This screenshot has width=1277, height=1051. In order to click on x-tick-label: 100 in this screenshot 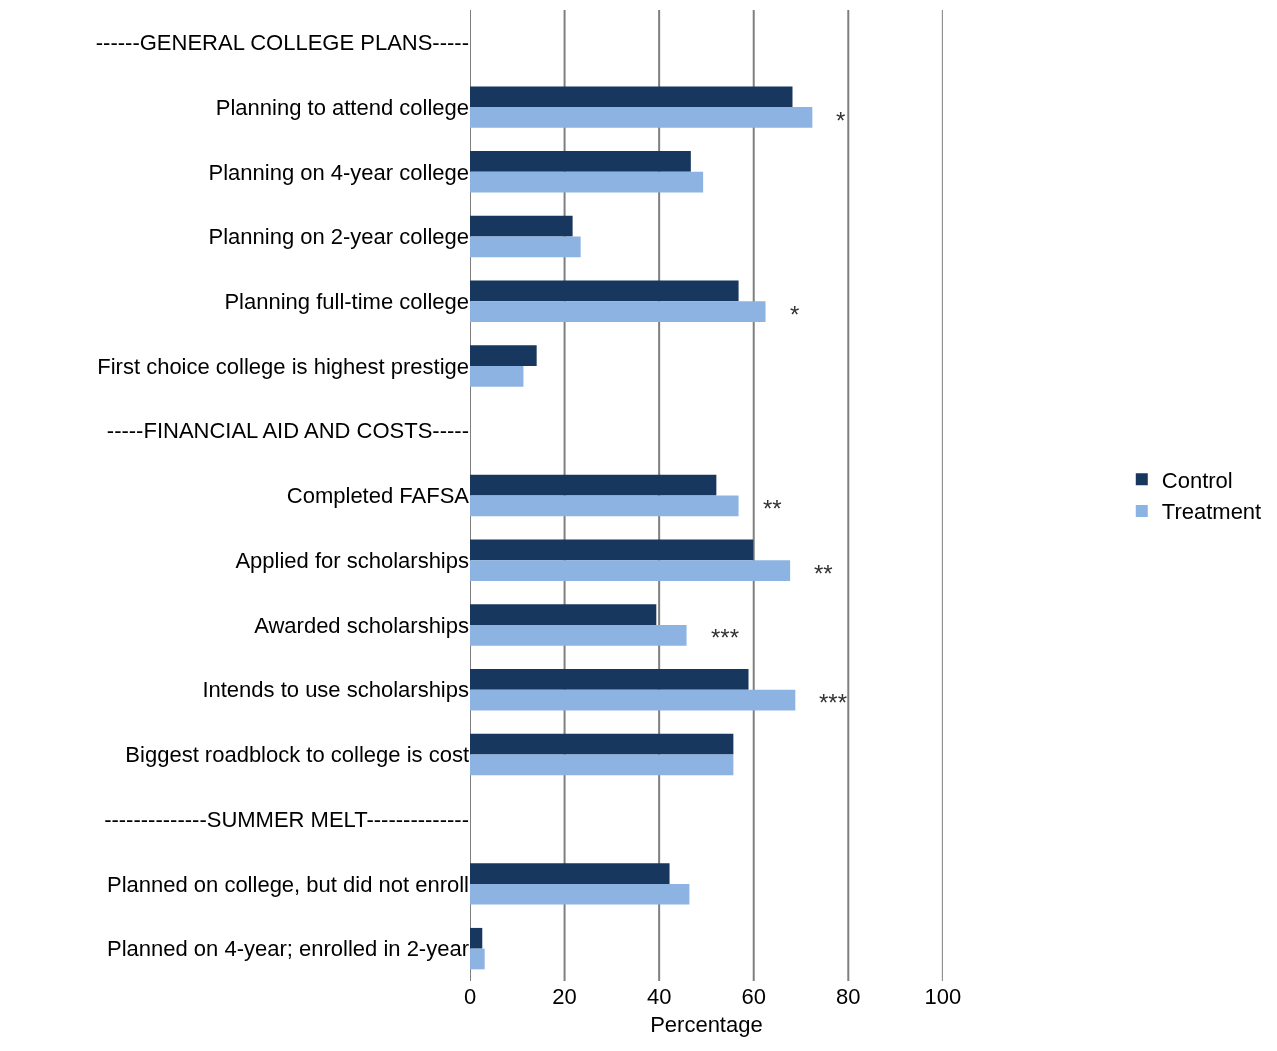, I will do `click(943, 996)`.